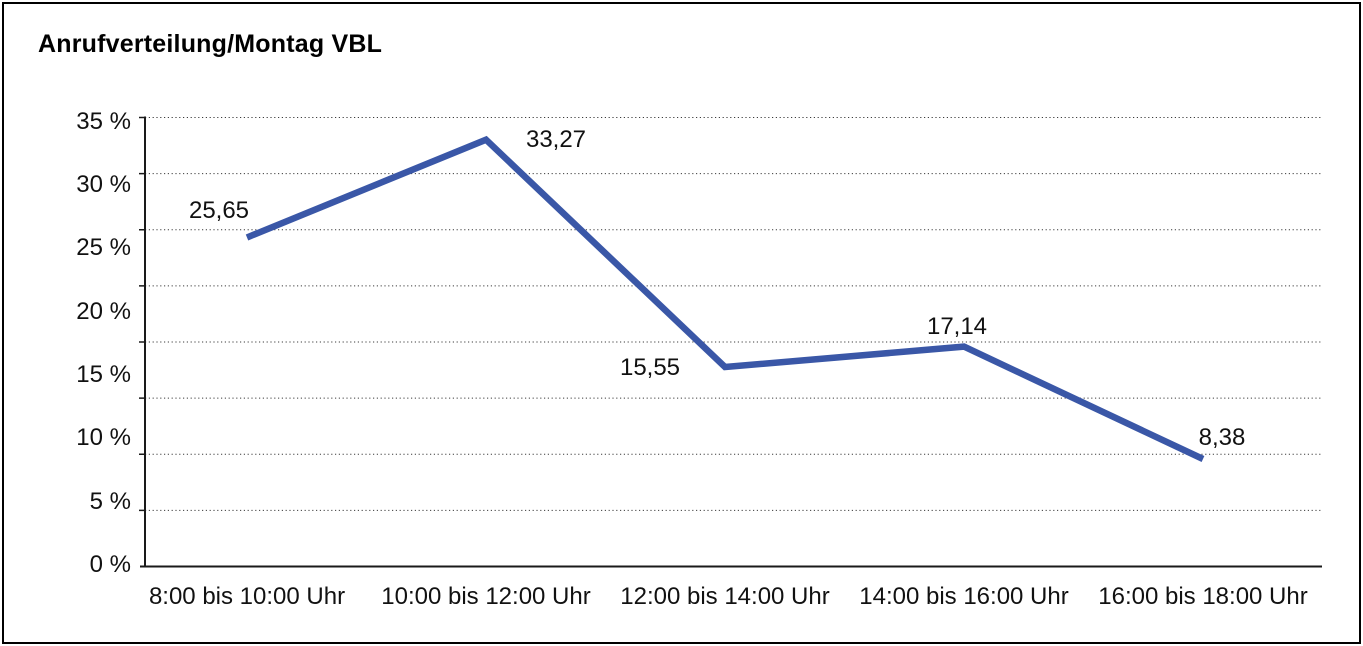  I want to click on y-axis-tick-label: 30 %, so click(103, 184).